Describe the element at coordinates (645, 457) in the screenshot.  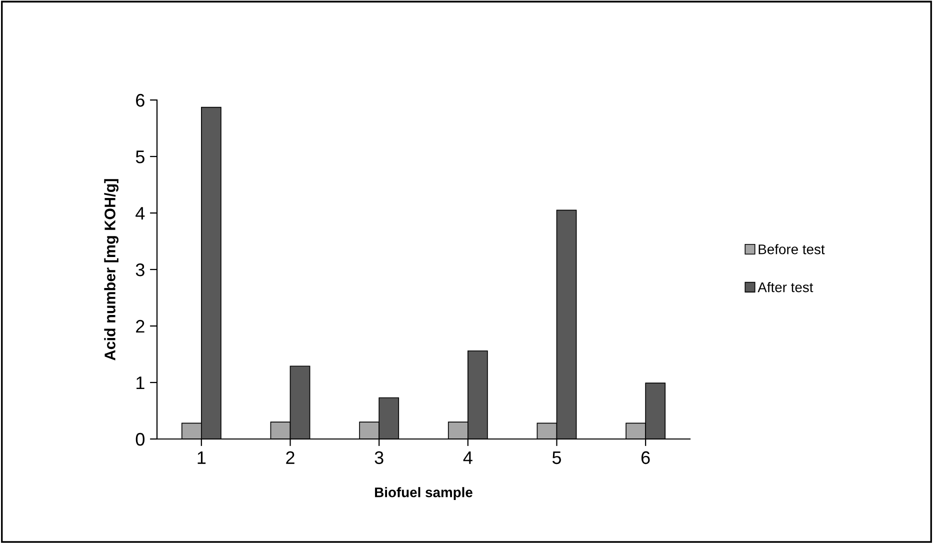
I see `x-tick-label: 6` at that location.